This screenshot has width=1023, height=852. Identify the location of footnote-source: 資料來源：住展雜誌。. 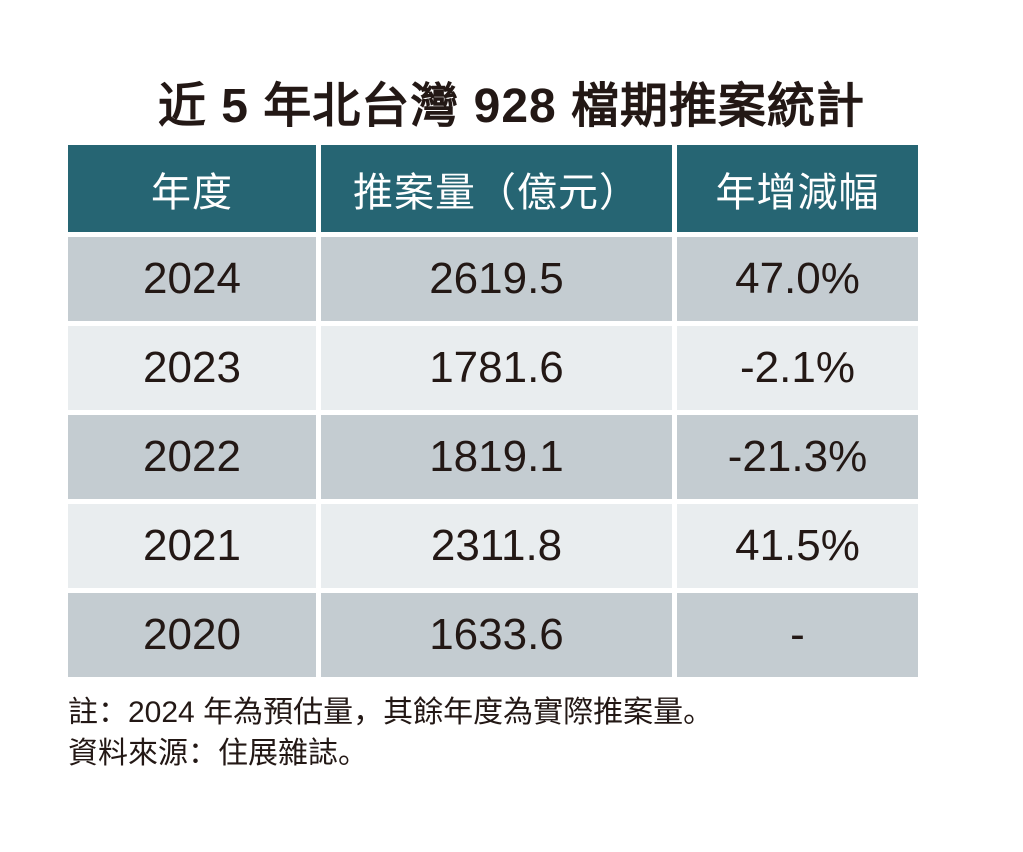
(218, 753).